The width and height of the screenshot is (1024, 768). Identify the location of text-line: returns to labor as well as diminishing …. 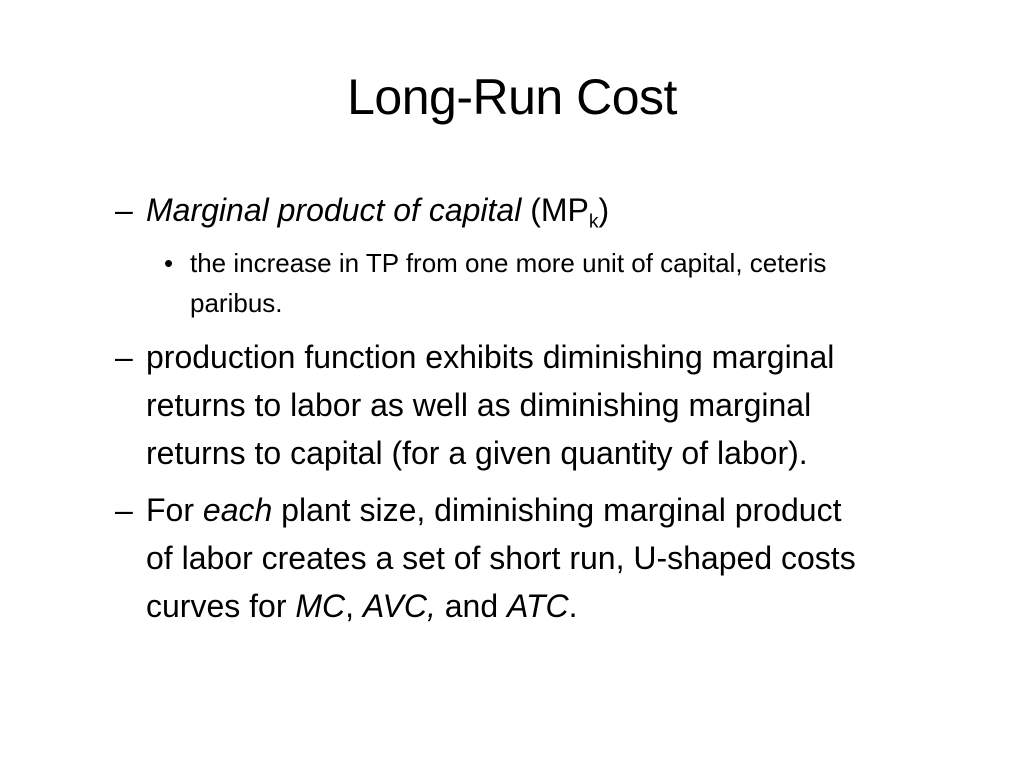
(479, 405).